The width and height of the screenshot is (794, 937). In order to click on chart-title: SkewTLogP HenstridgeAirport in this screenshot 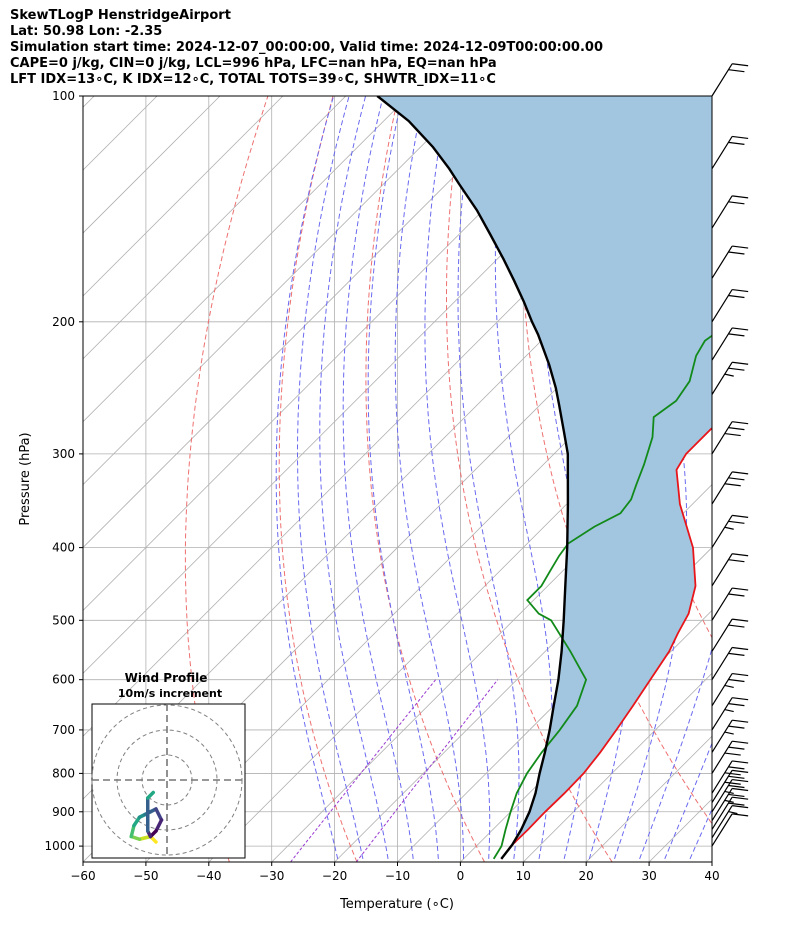, I will do `click(120, 15)`.